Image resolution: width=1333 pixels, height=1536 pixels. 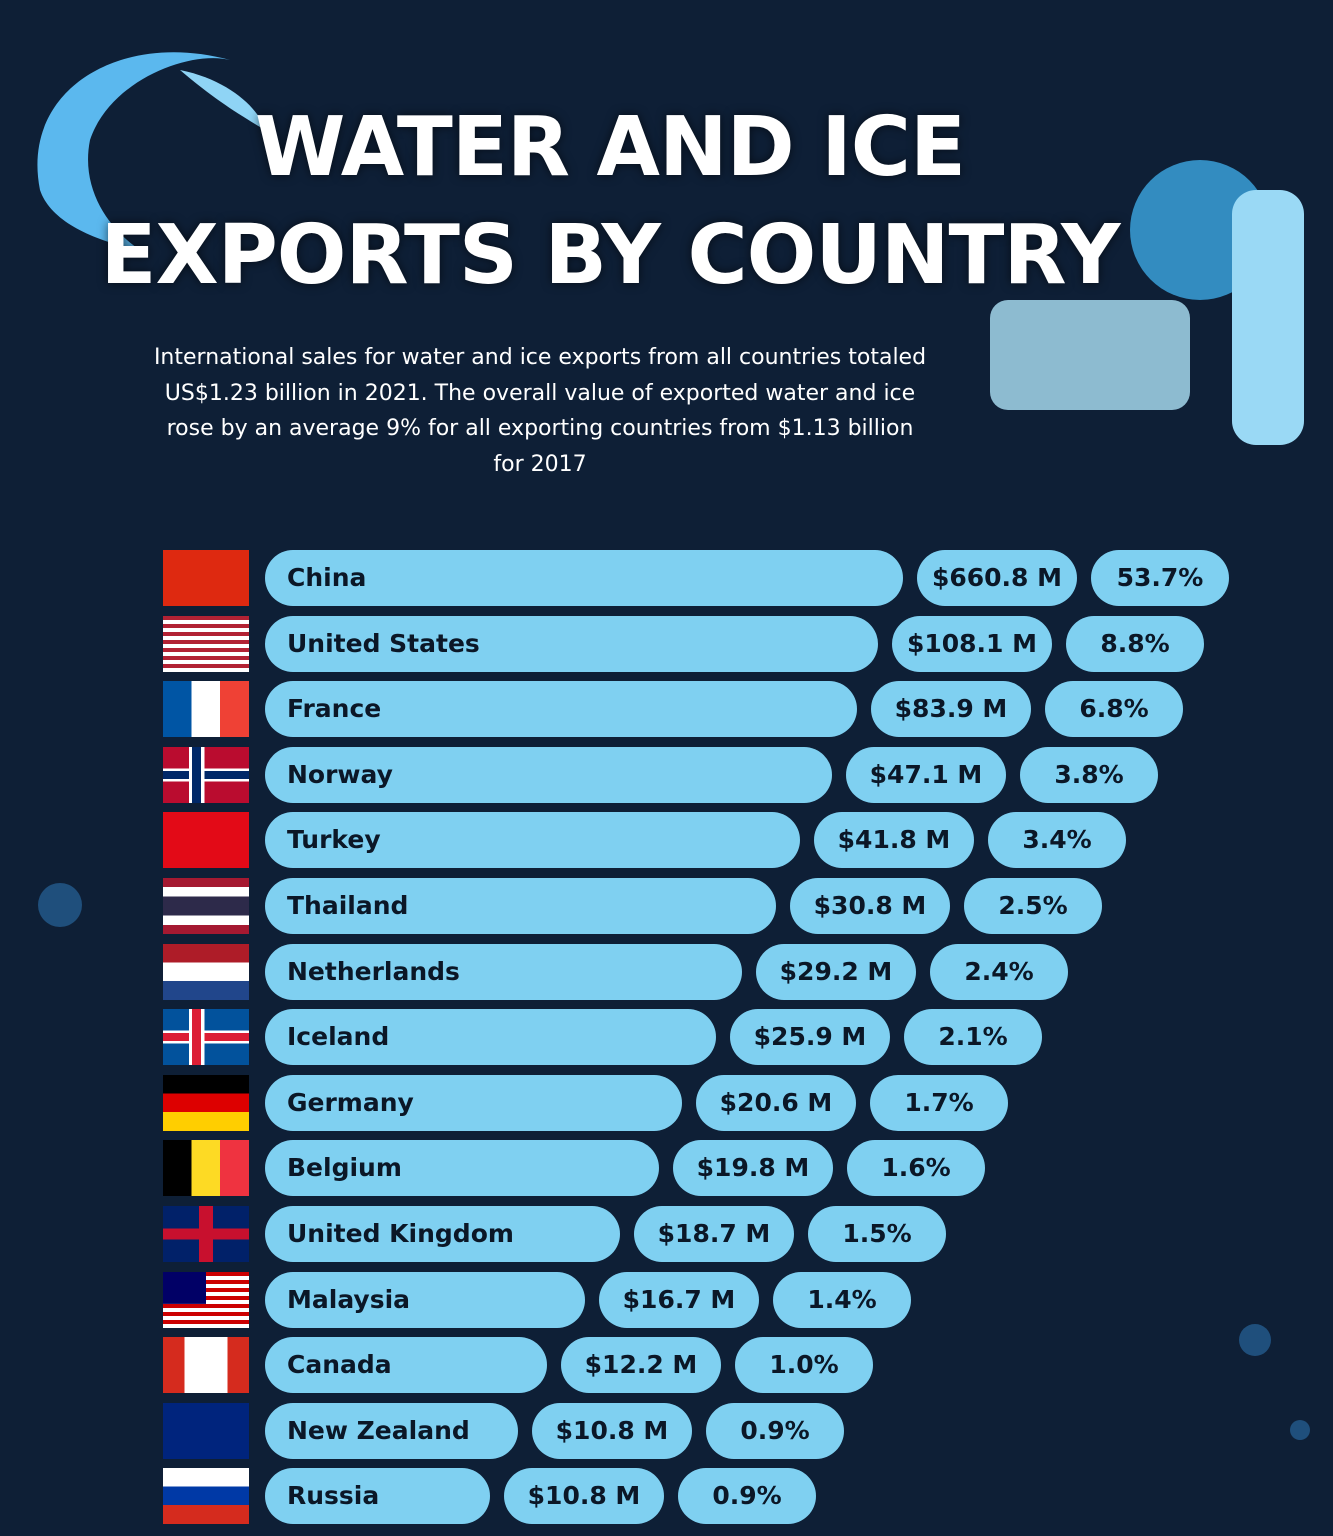 I want to click on share-pill: 3.8%, so click(x=1089, y=774).